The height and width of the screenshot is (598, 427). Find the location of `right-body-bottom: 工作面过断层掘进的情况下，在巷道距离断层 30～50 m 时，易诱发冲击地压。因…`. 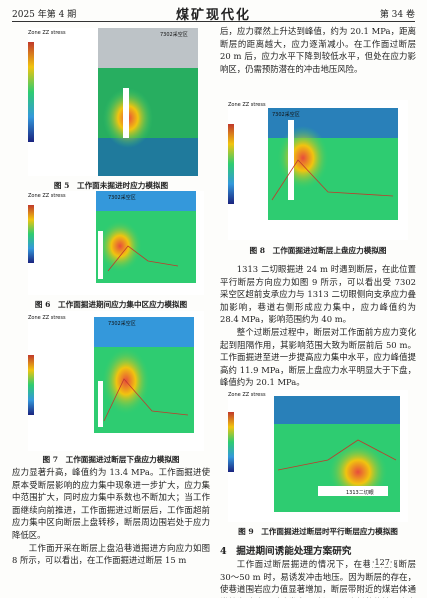

right-body-bottom: 工作面过断层掘进的情况下，在巷道距离断层 30～50 m 时，易诱发冲击地压。因… is located at coordinates (318, 578).